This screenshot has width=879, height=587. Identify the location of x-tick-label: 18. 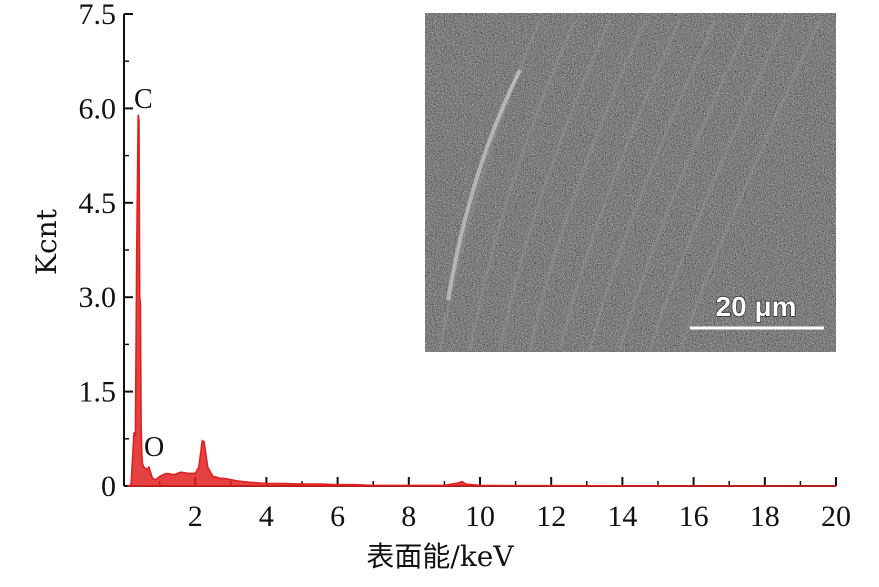
(765, 516).